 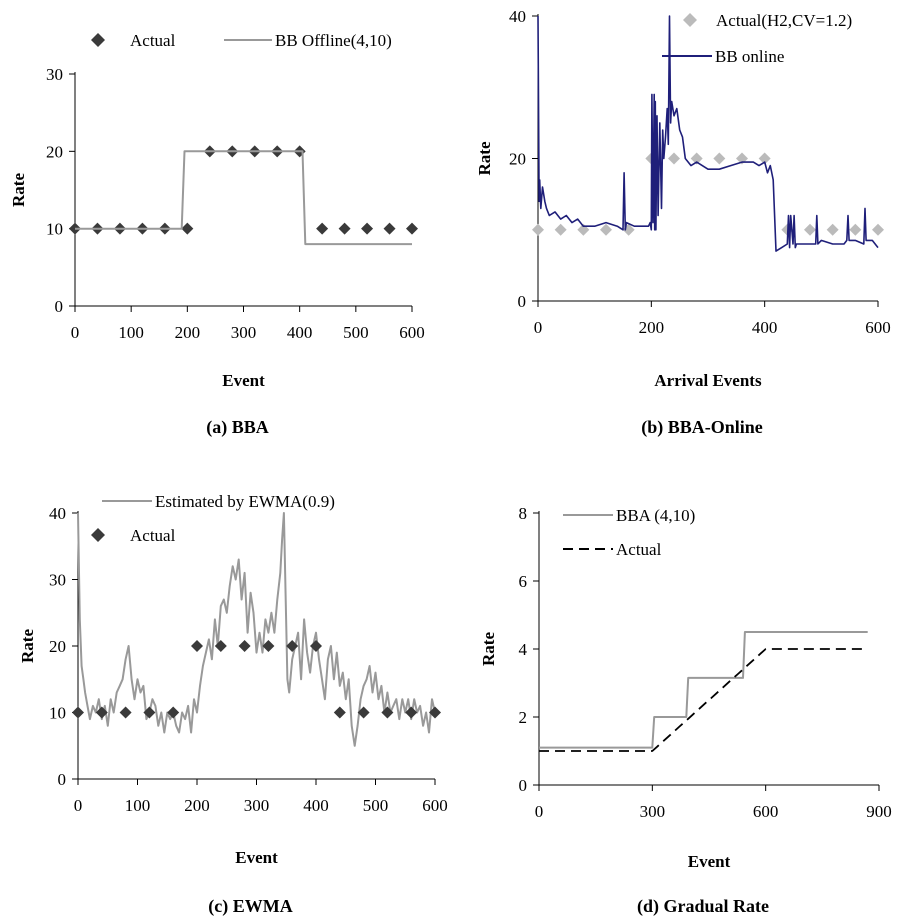 I want to click on panel-caption: (a) BBA, so click(x=237, y=427).